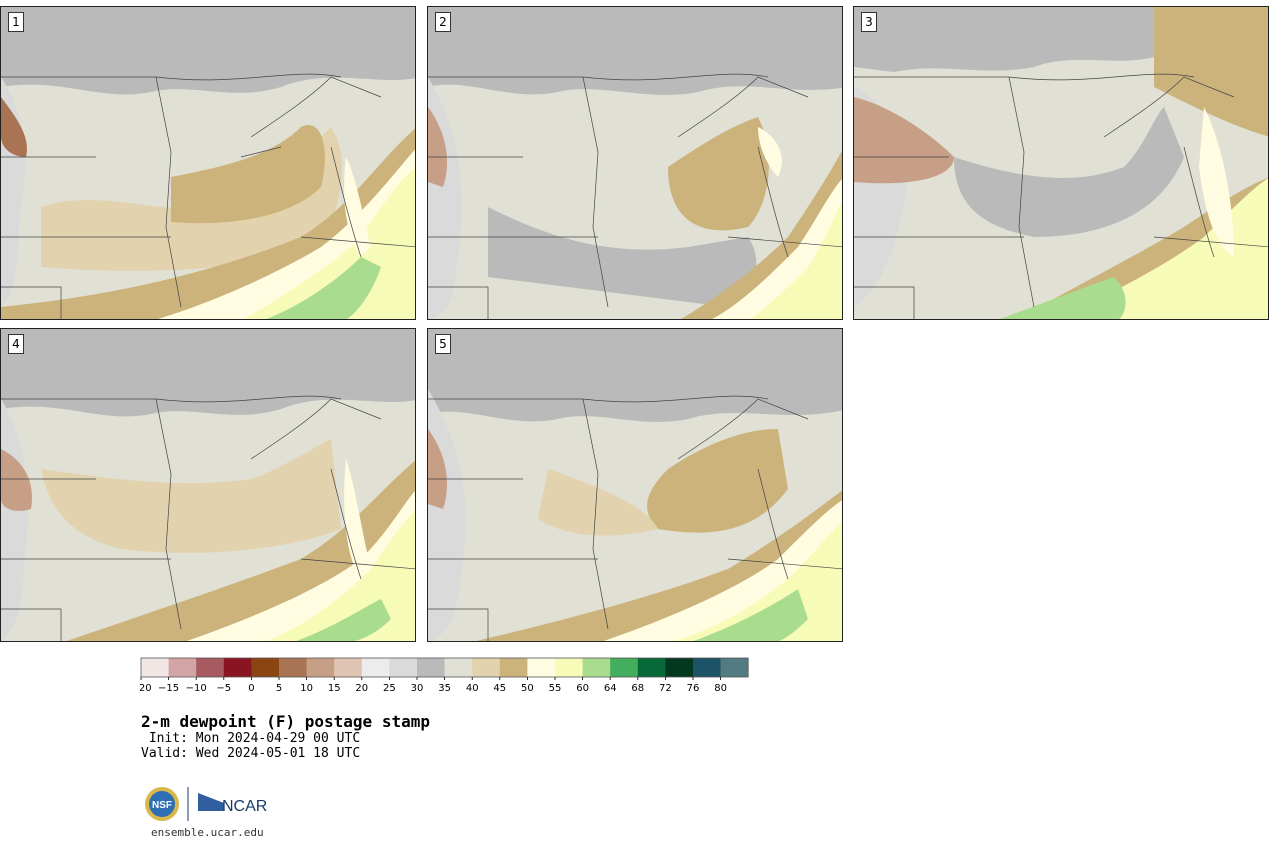 Image resolution: width=1280 pixels, height=844 pixels. What do you see at coordinates (389, 688) in the screenshot?
I see `colorbar-tick-label: 25` at bounding box center [389, 688].